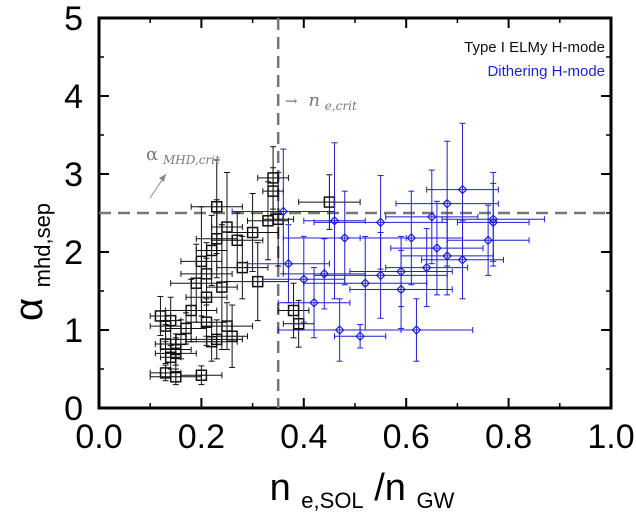 The height and width of the screenshot is (518, 636). Describe the element at coordinates (201, 437) in the screenshot. I see `x-tick-label: 0.2` at that location.